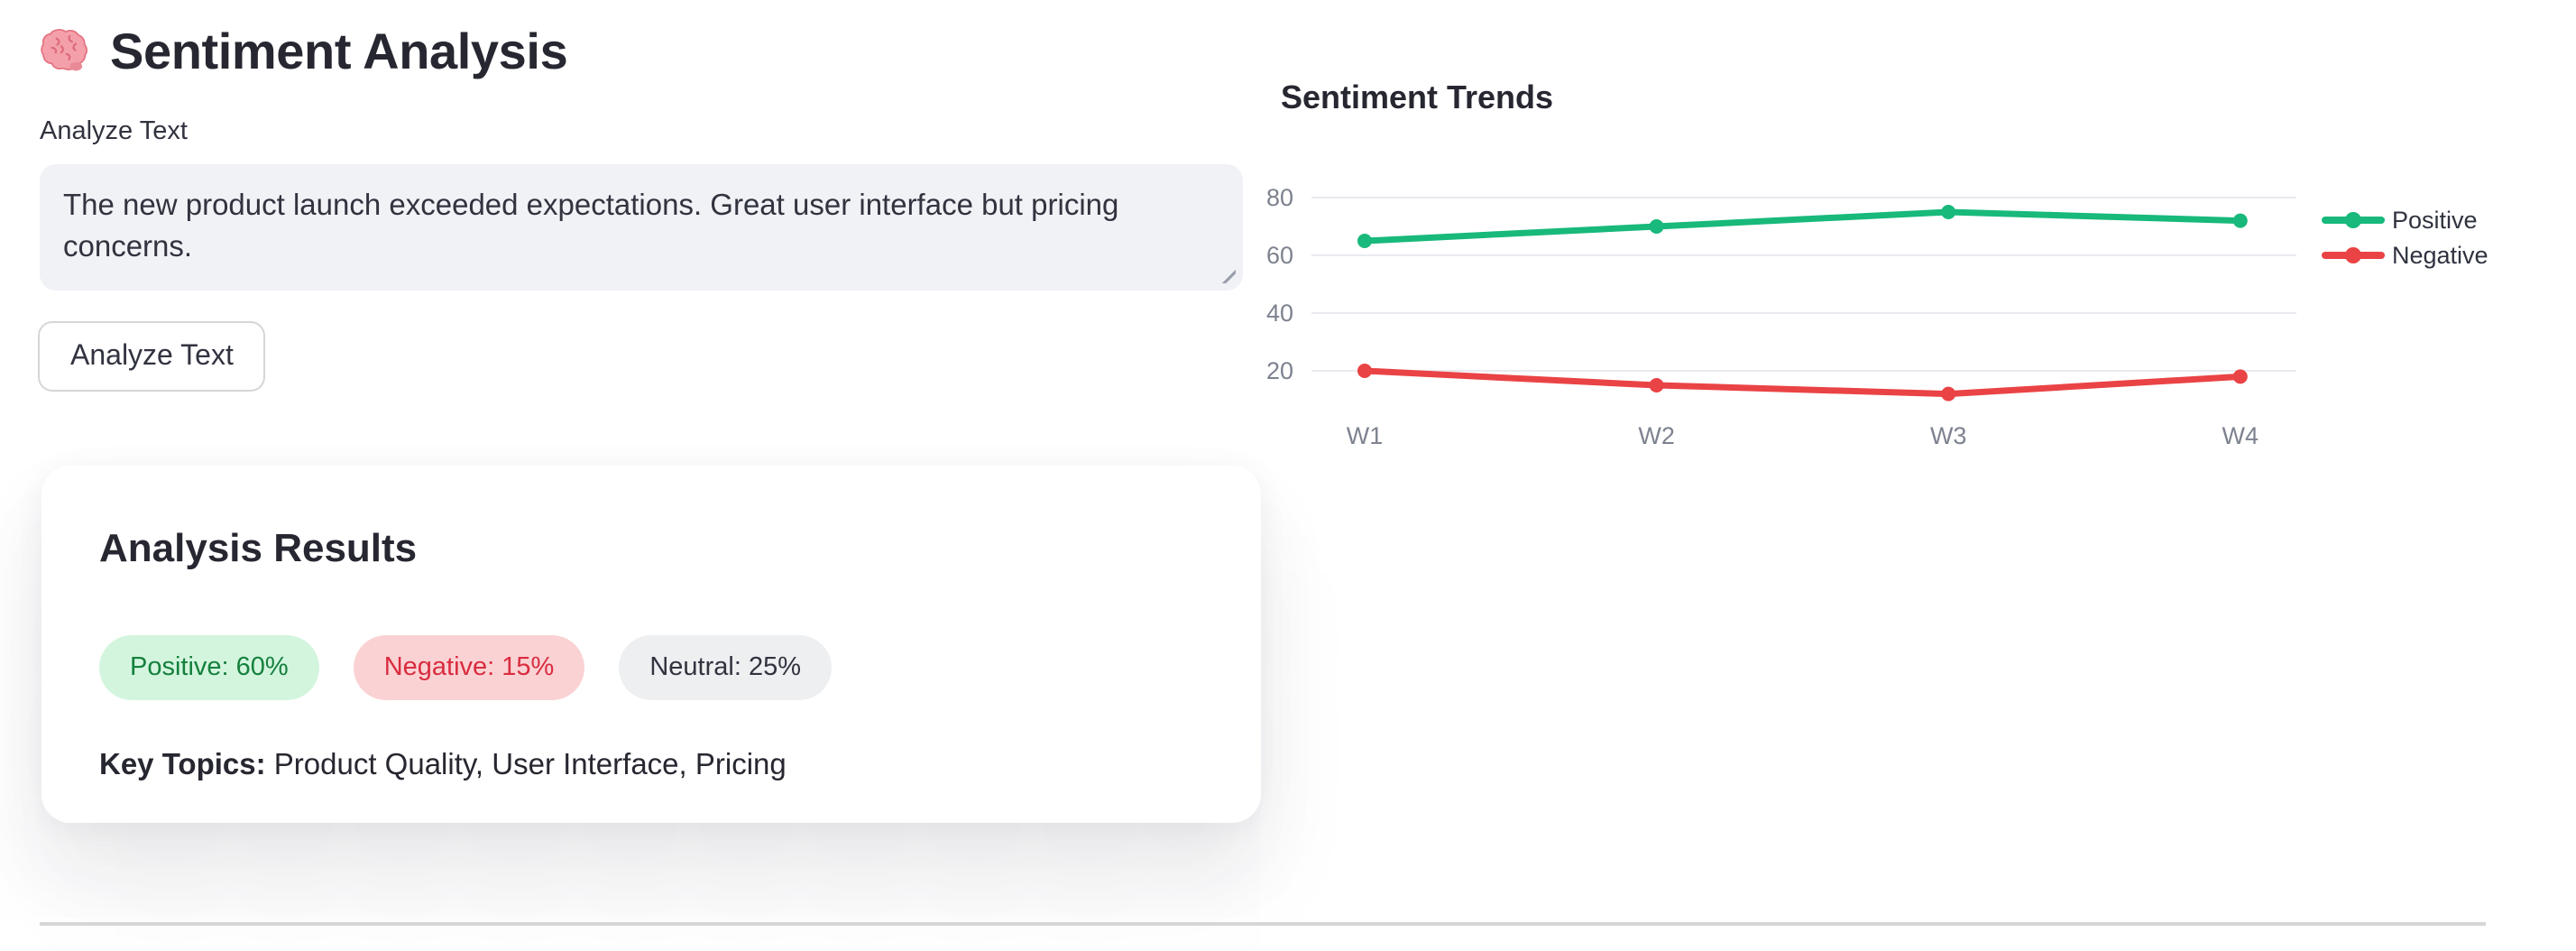 The width and height of the screenshot is (2576, 951). What do you see at coordinates (209, 667) in the screenshot?
I see `sentiment-badge: Positive: 60%` at bounding box center [209, 667].